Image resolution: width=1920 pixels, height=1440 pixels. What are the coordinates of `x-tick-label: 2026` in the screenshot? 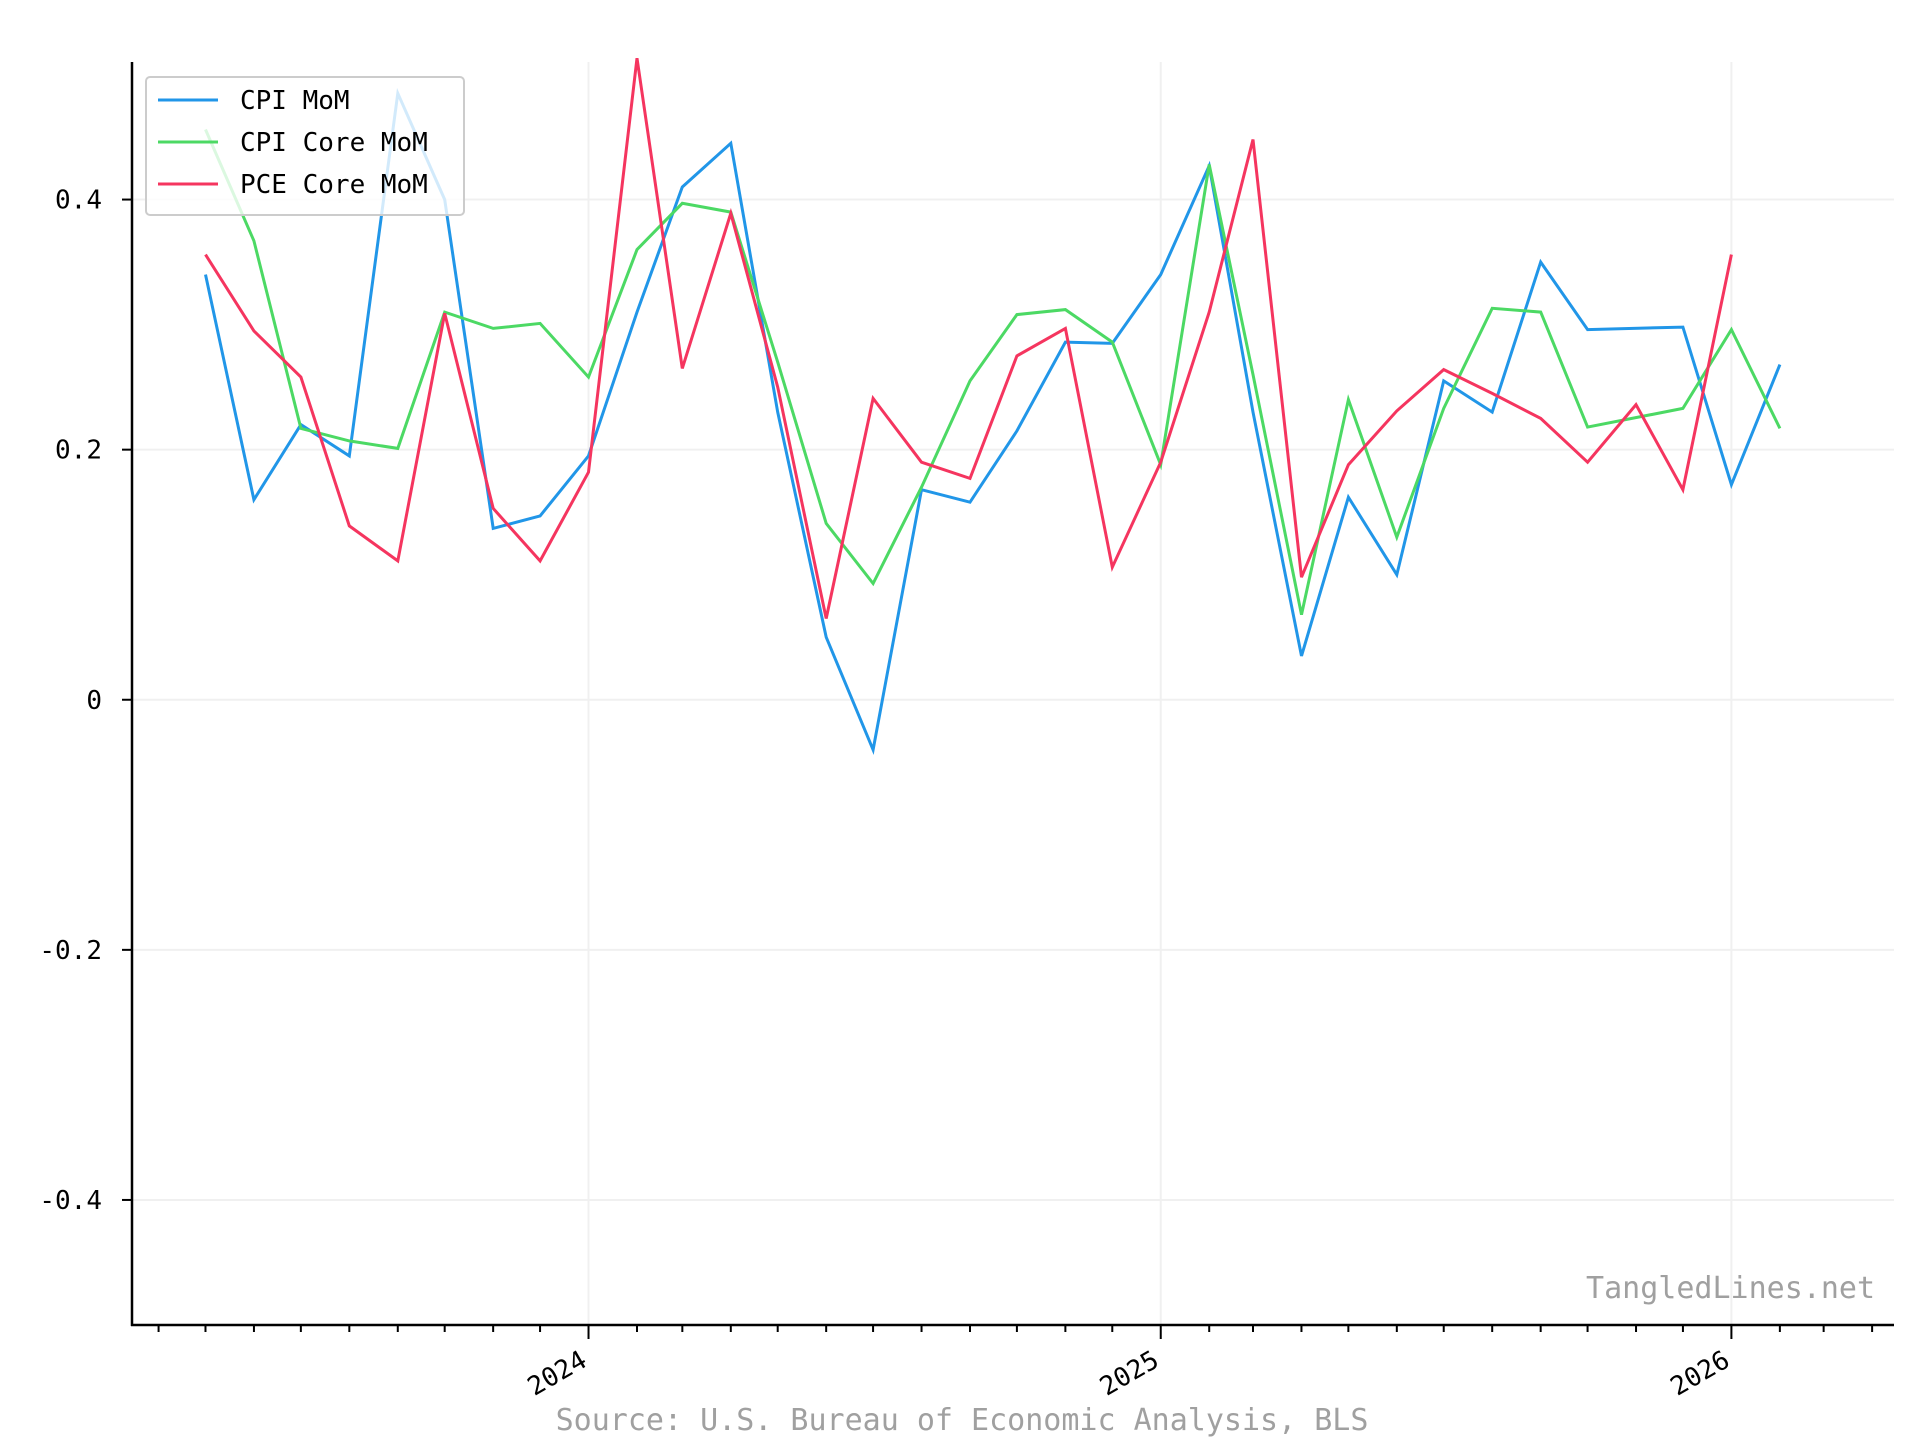 It's located at (1700, 1373).